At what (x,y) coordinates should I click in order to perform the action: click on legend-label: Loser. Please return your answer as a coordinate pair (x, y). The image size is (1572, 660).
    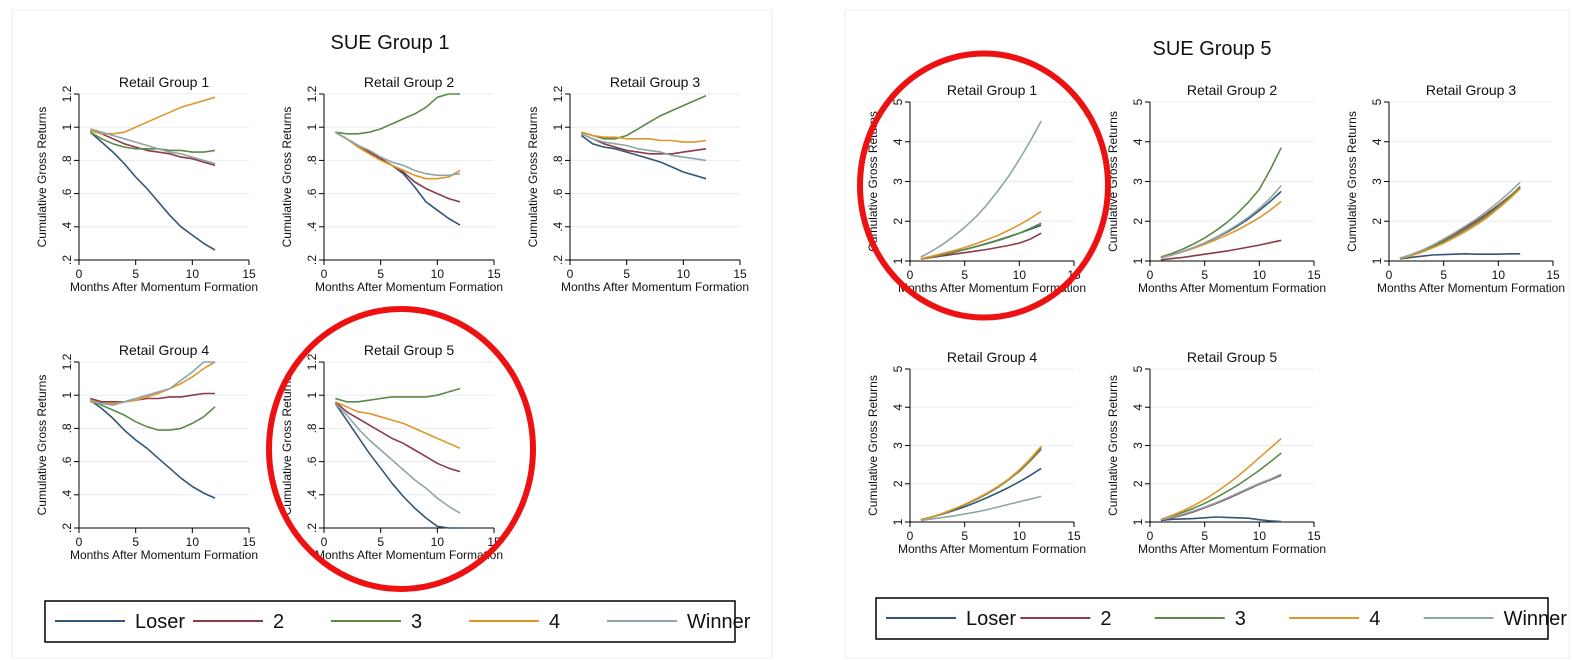
    Looking at the image, I should click on (991, 619).